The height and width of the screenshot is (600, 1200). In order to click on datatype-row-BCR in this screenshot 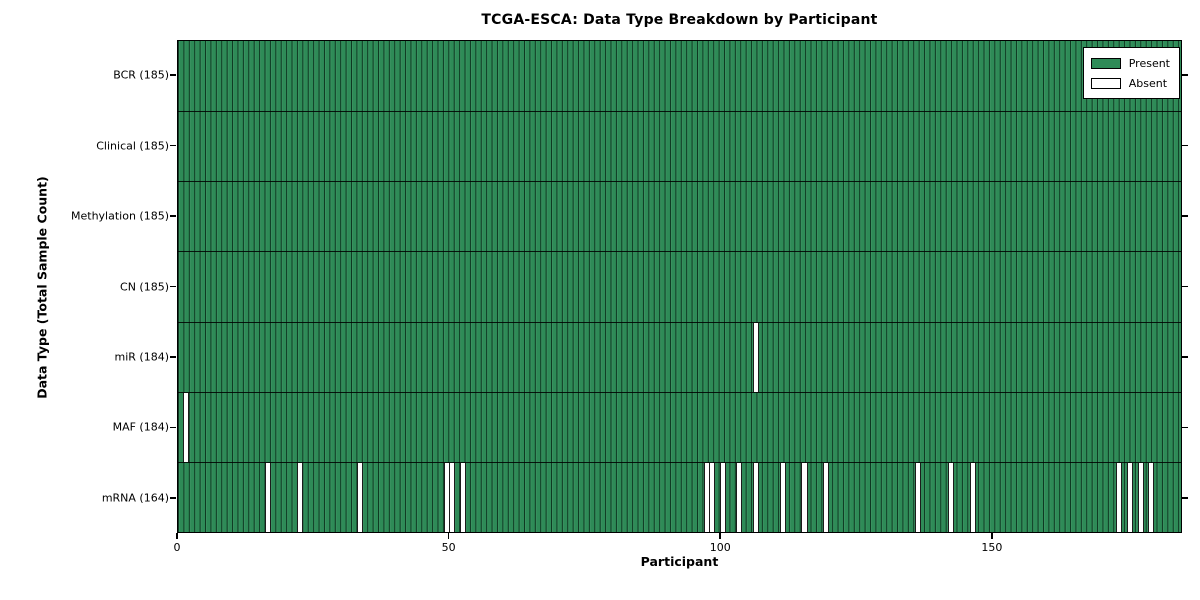, I will do `click(679, 76)`.